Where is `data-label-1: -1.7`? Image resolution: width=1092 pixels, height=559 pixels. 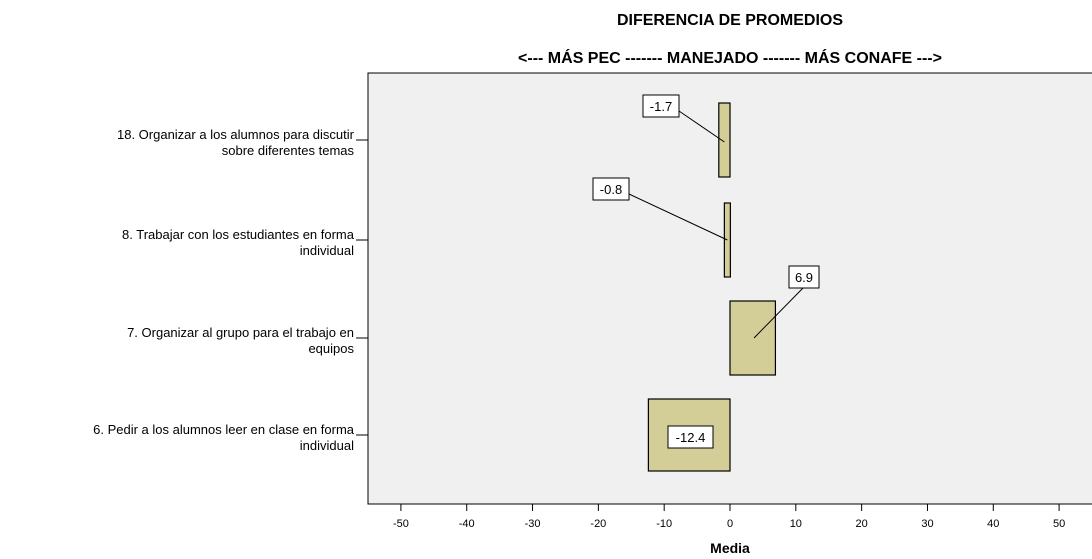 data-label-1: -1.7 is located at coordinates (661, 106).